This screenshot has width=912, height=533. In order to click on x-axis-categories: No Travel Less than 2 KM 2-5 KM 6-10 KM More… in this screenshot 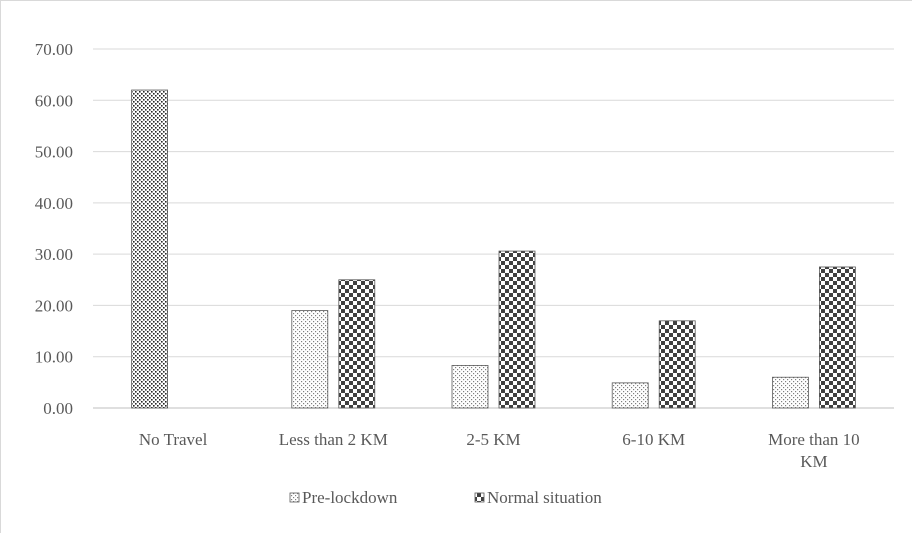, I will do `click(499, 450)`.